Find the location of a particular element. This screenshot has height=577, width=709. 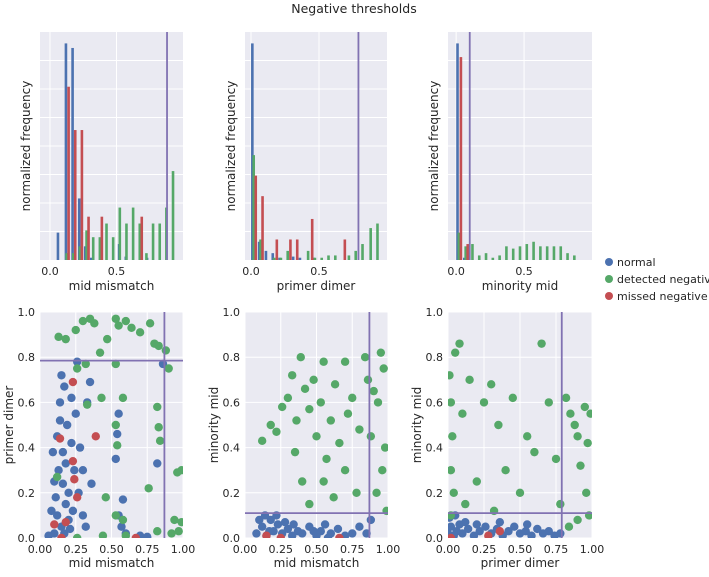

x-tick-label: 0.00 is located at coordinates (245, 549).